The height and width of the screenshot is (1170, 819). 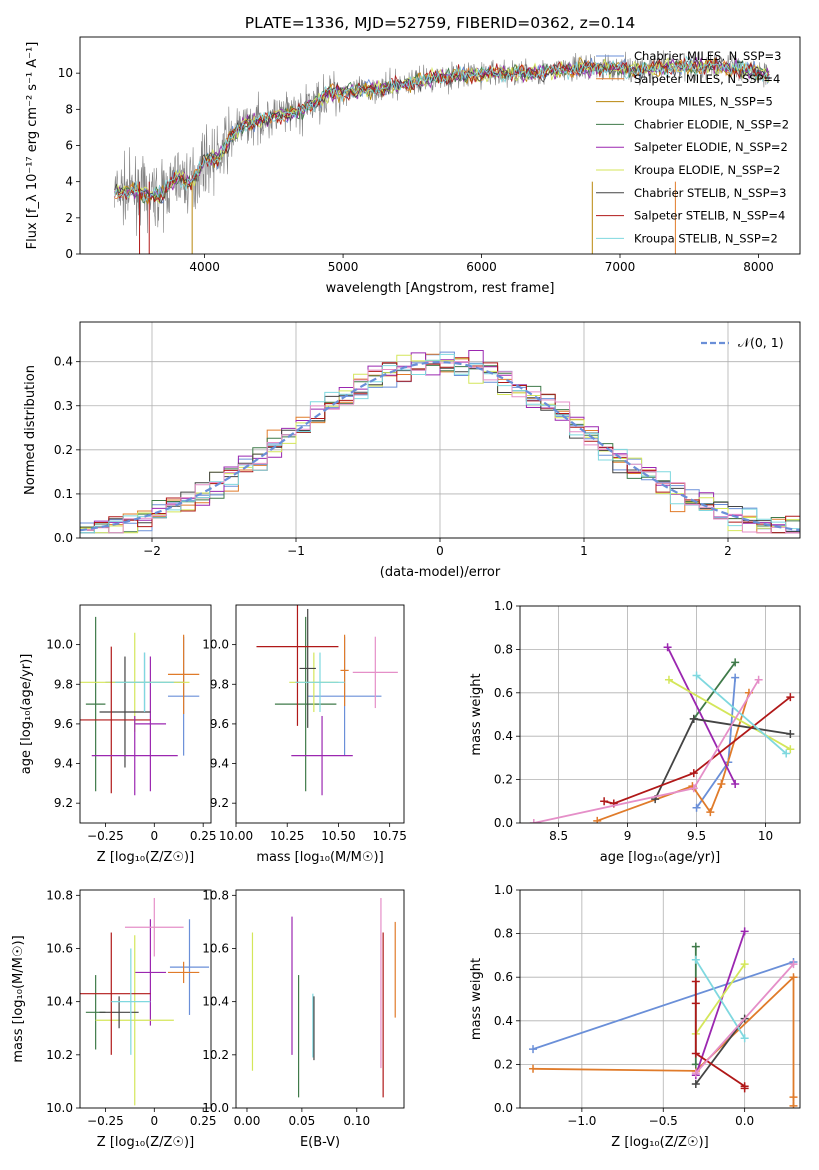 I want to click on x-tick-label: 10.50, so click(x=338, y=836).